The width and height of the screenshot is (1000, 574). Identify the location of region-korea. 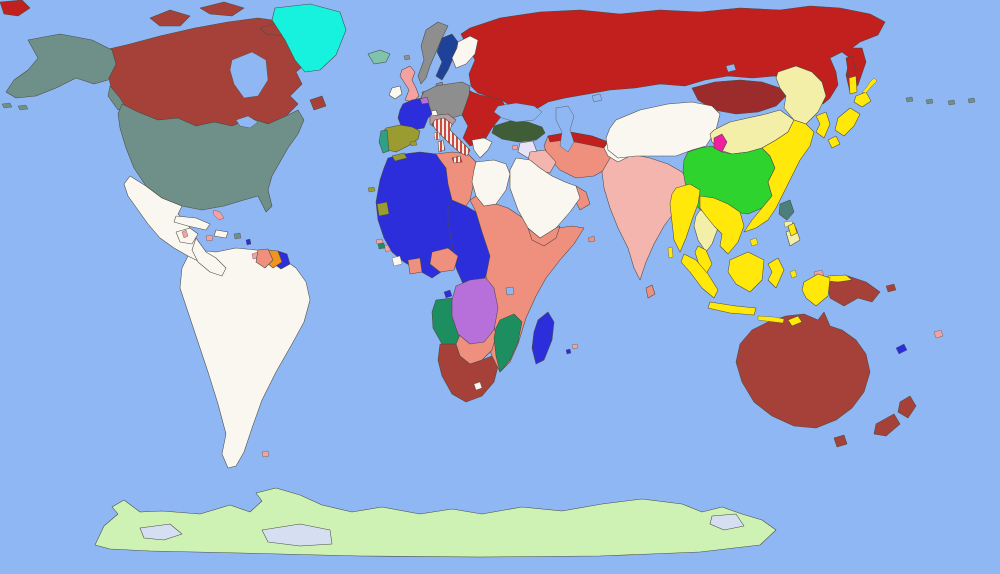
(823, 125).